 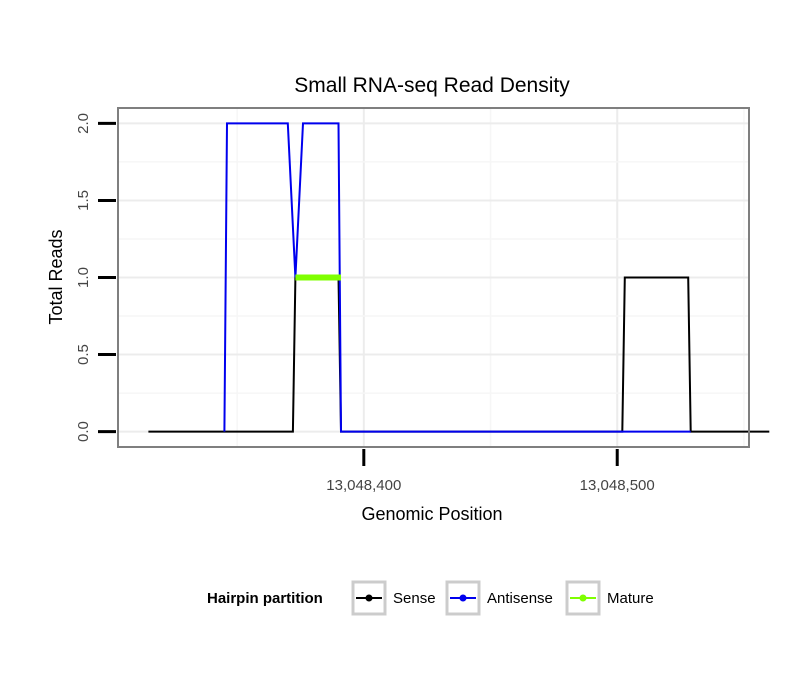 What do you see at coordinates (265, 598) in the screenshot?
I see `legend-title: Hairpin partition` at bounding box center [265, 598].